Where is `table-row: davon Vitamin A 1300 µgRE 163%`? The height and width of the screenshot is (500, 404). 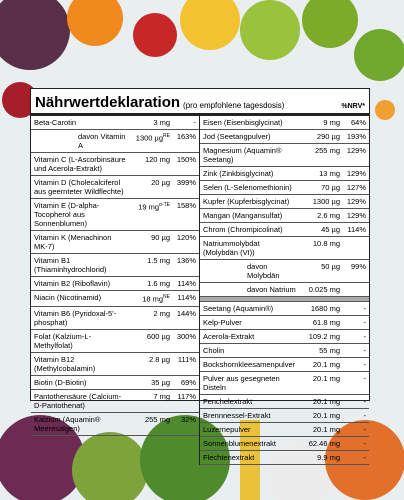 table-row: davon Vitamin A 1300 µgRE 163% is located at coordinates (115, 141).